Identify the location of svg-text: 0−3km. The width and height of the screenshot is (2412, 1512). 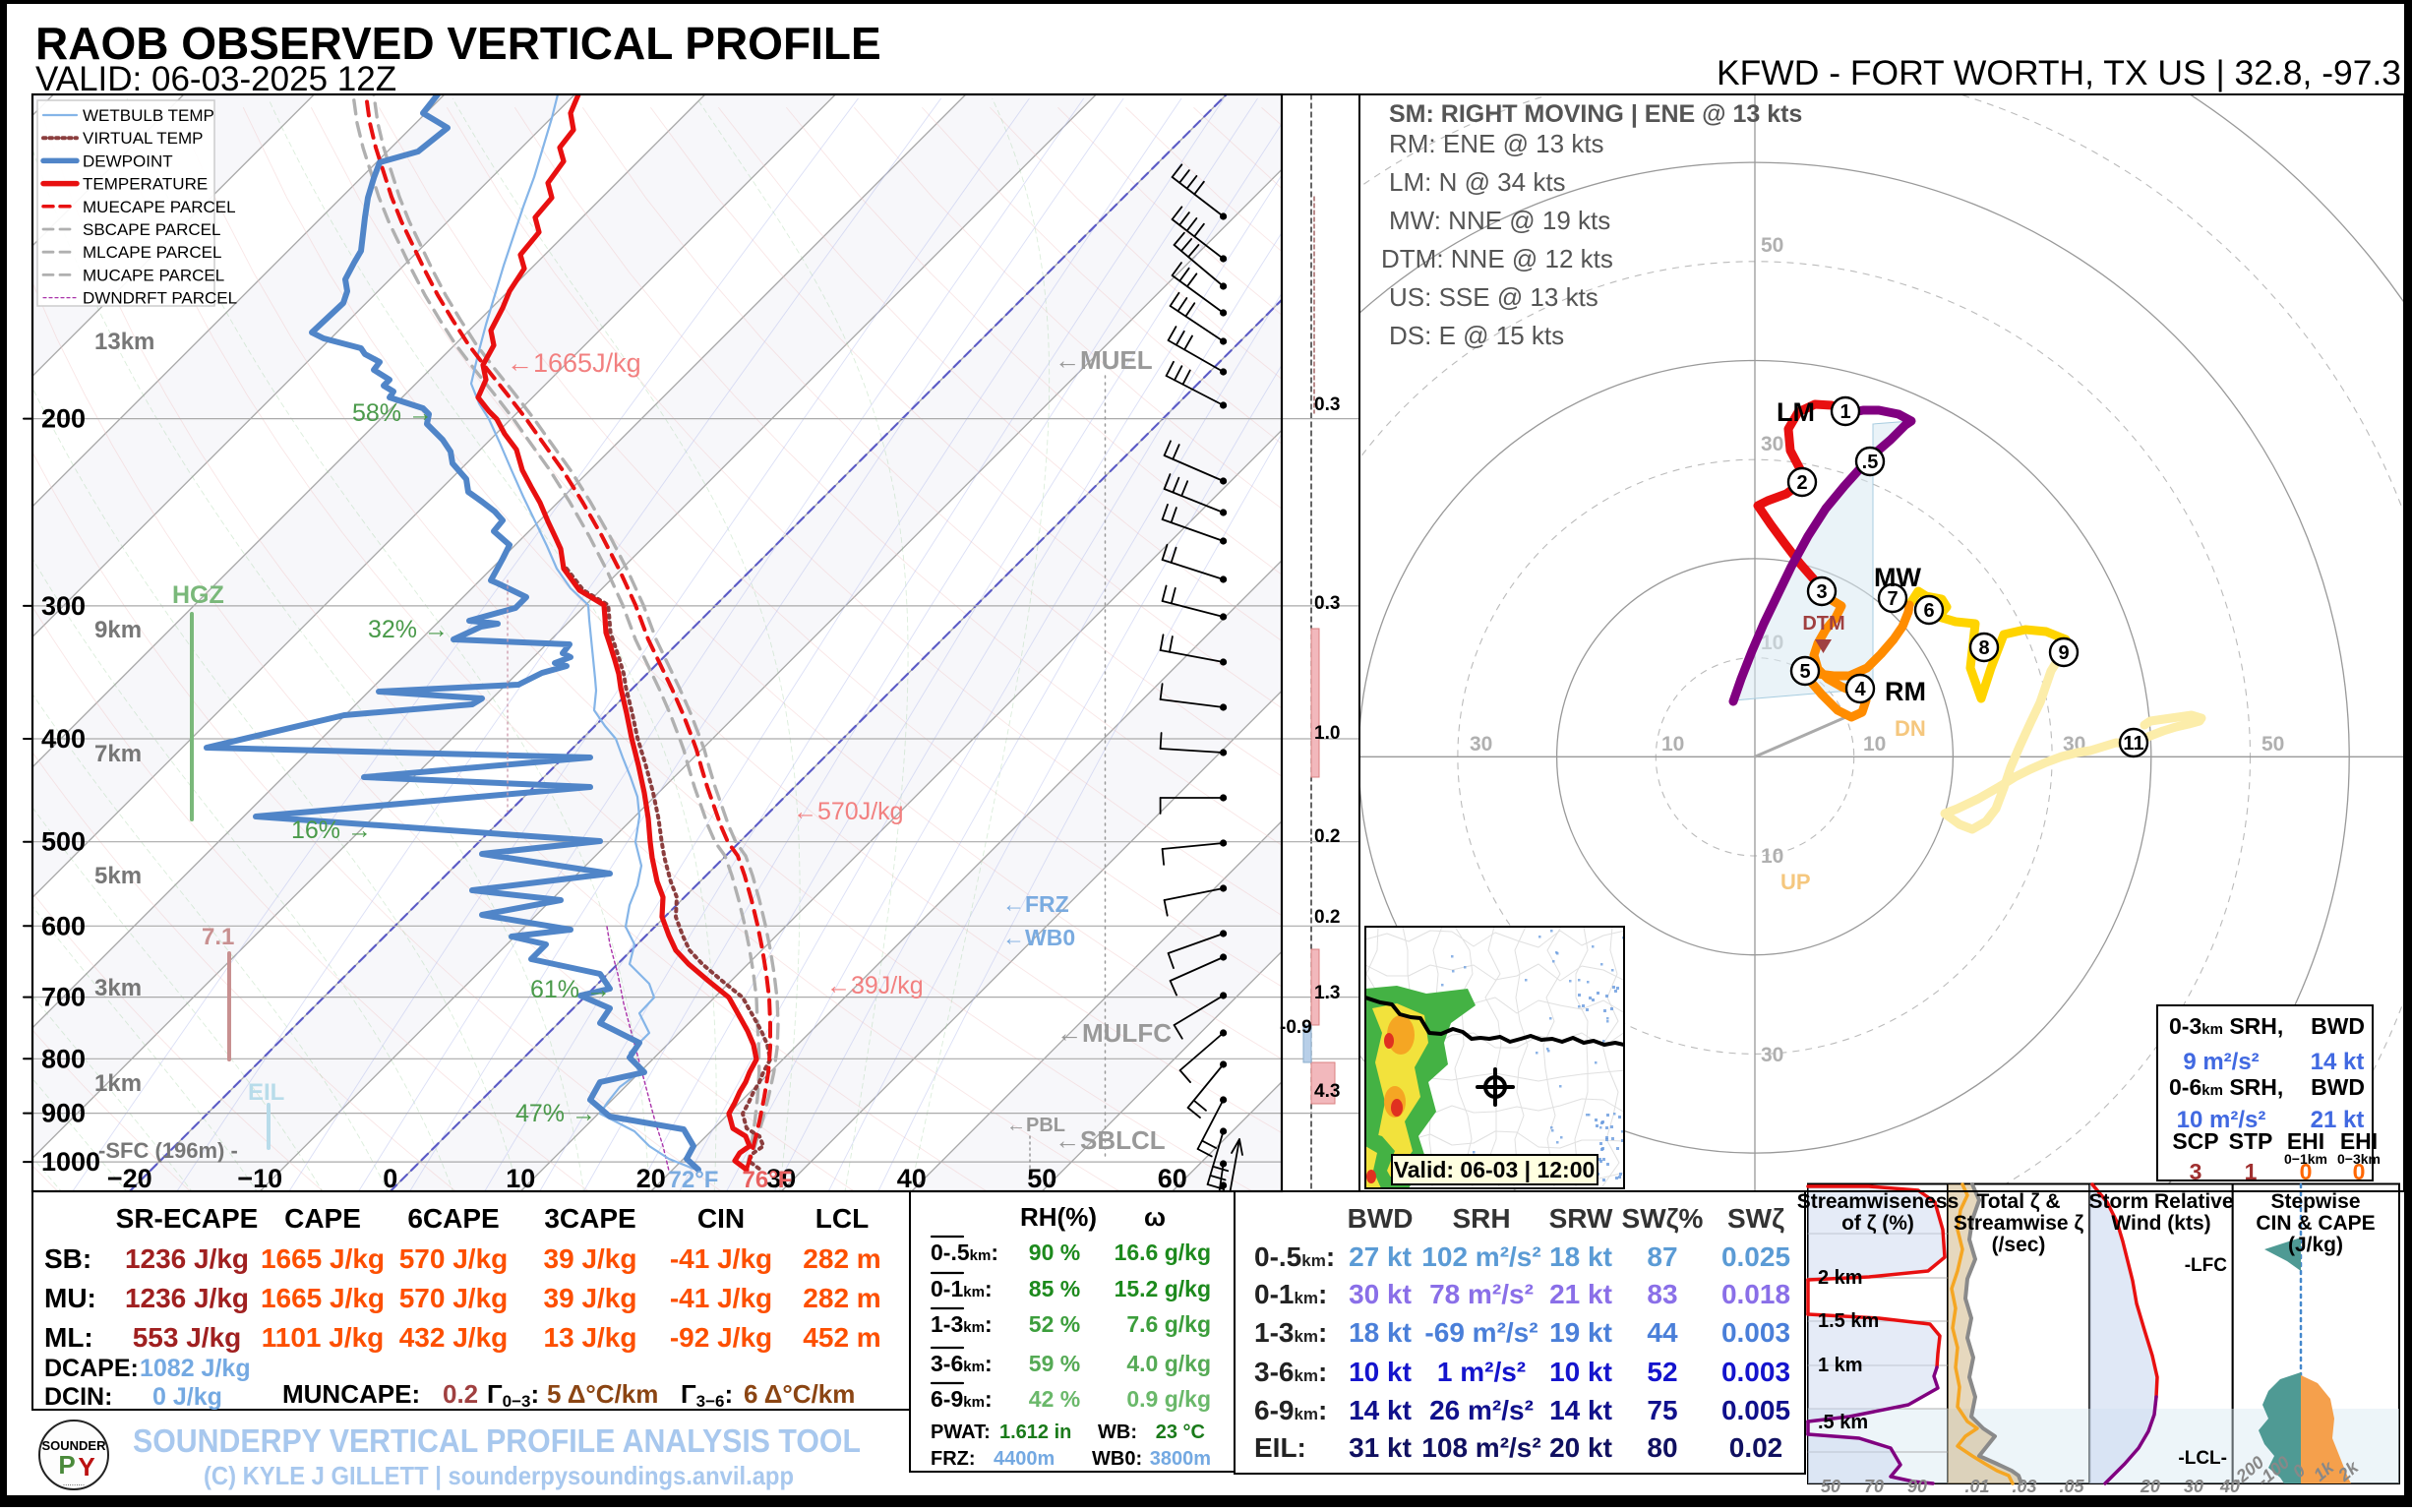
(2359, 1159).